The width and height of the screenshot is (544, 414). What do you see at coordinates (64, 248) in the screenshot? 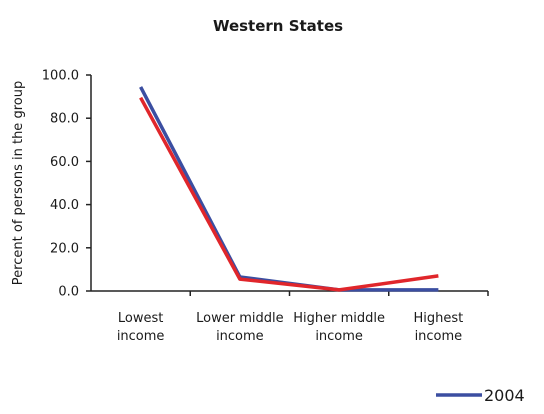
I see `y-tick-label: 20.0` at bounding box center [64, 248].